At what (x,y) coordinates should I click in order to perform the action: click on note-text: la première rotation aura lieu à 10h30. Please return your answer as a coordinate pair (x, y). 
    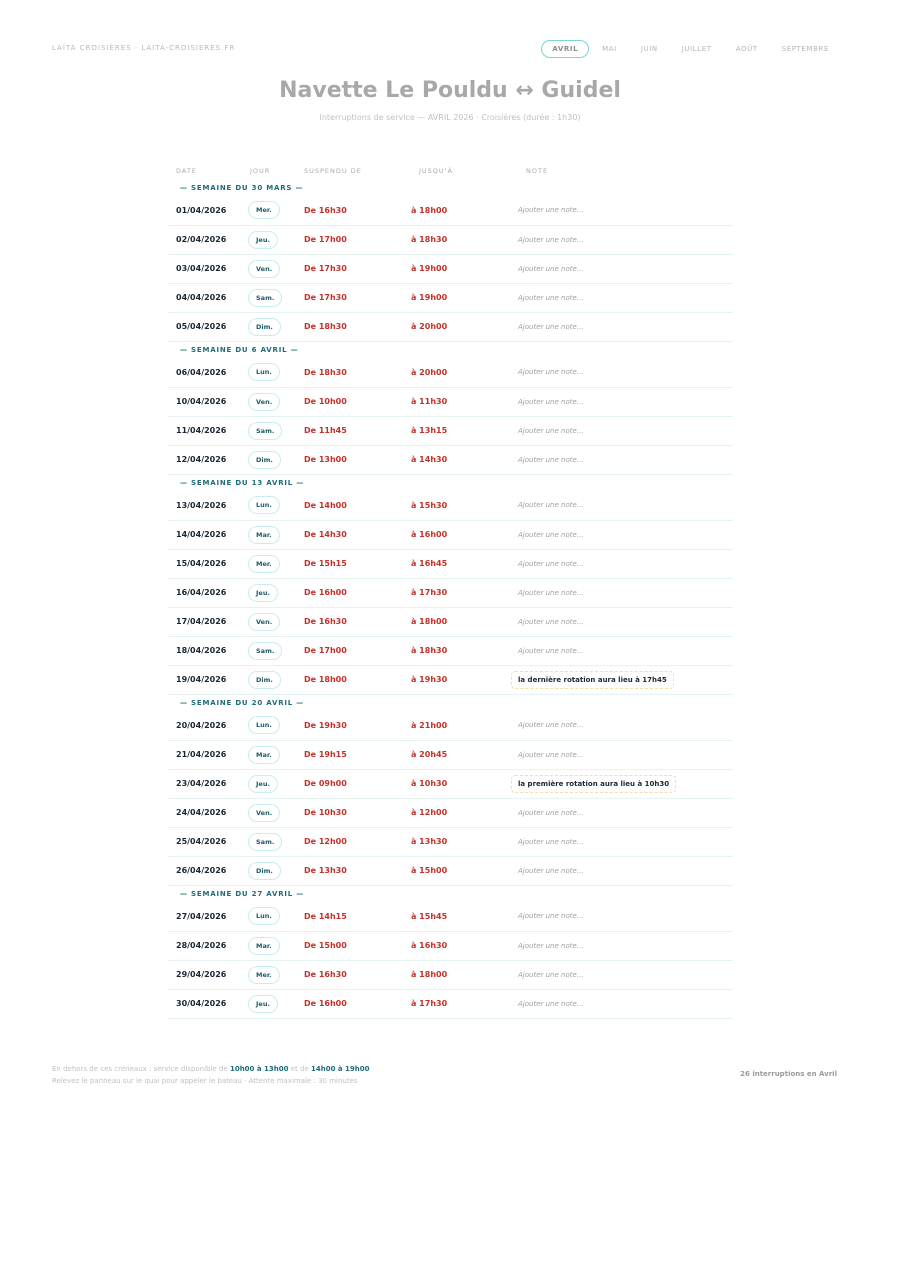
    Looking at the image, I should click on (594, 783).